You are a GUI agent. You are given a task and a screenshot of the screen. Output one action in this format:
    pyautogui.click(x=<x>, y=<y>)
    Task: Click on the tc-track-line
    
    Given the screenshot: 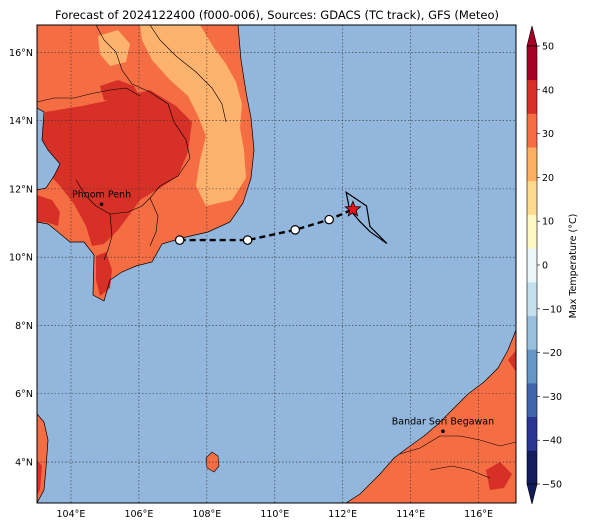 What is the action you would take?
    pyautogui.click(x=266, y=225)
    